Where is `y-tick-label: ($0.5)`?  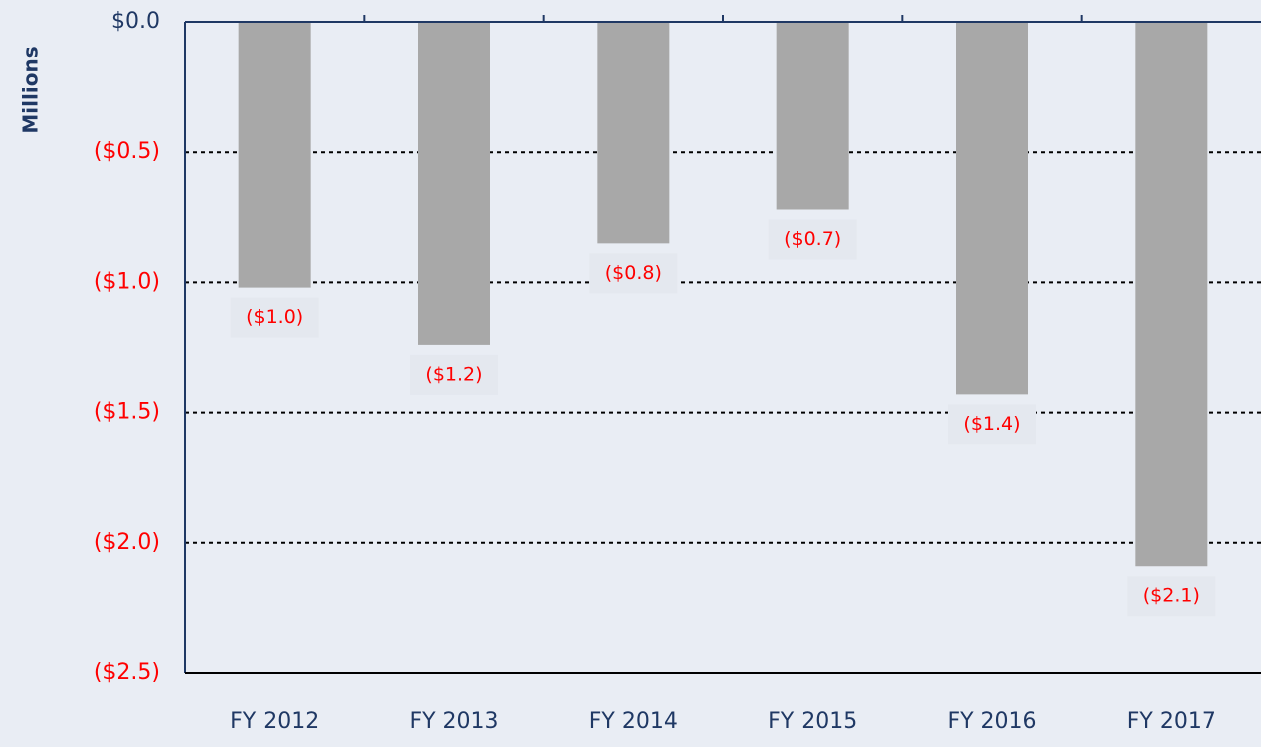 y-tick-label: ($0.5) is located at coordinates (127, 151).